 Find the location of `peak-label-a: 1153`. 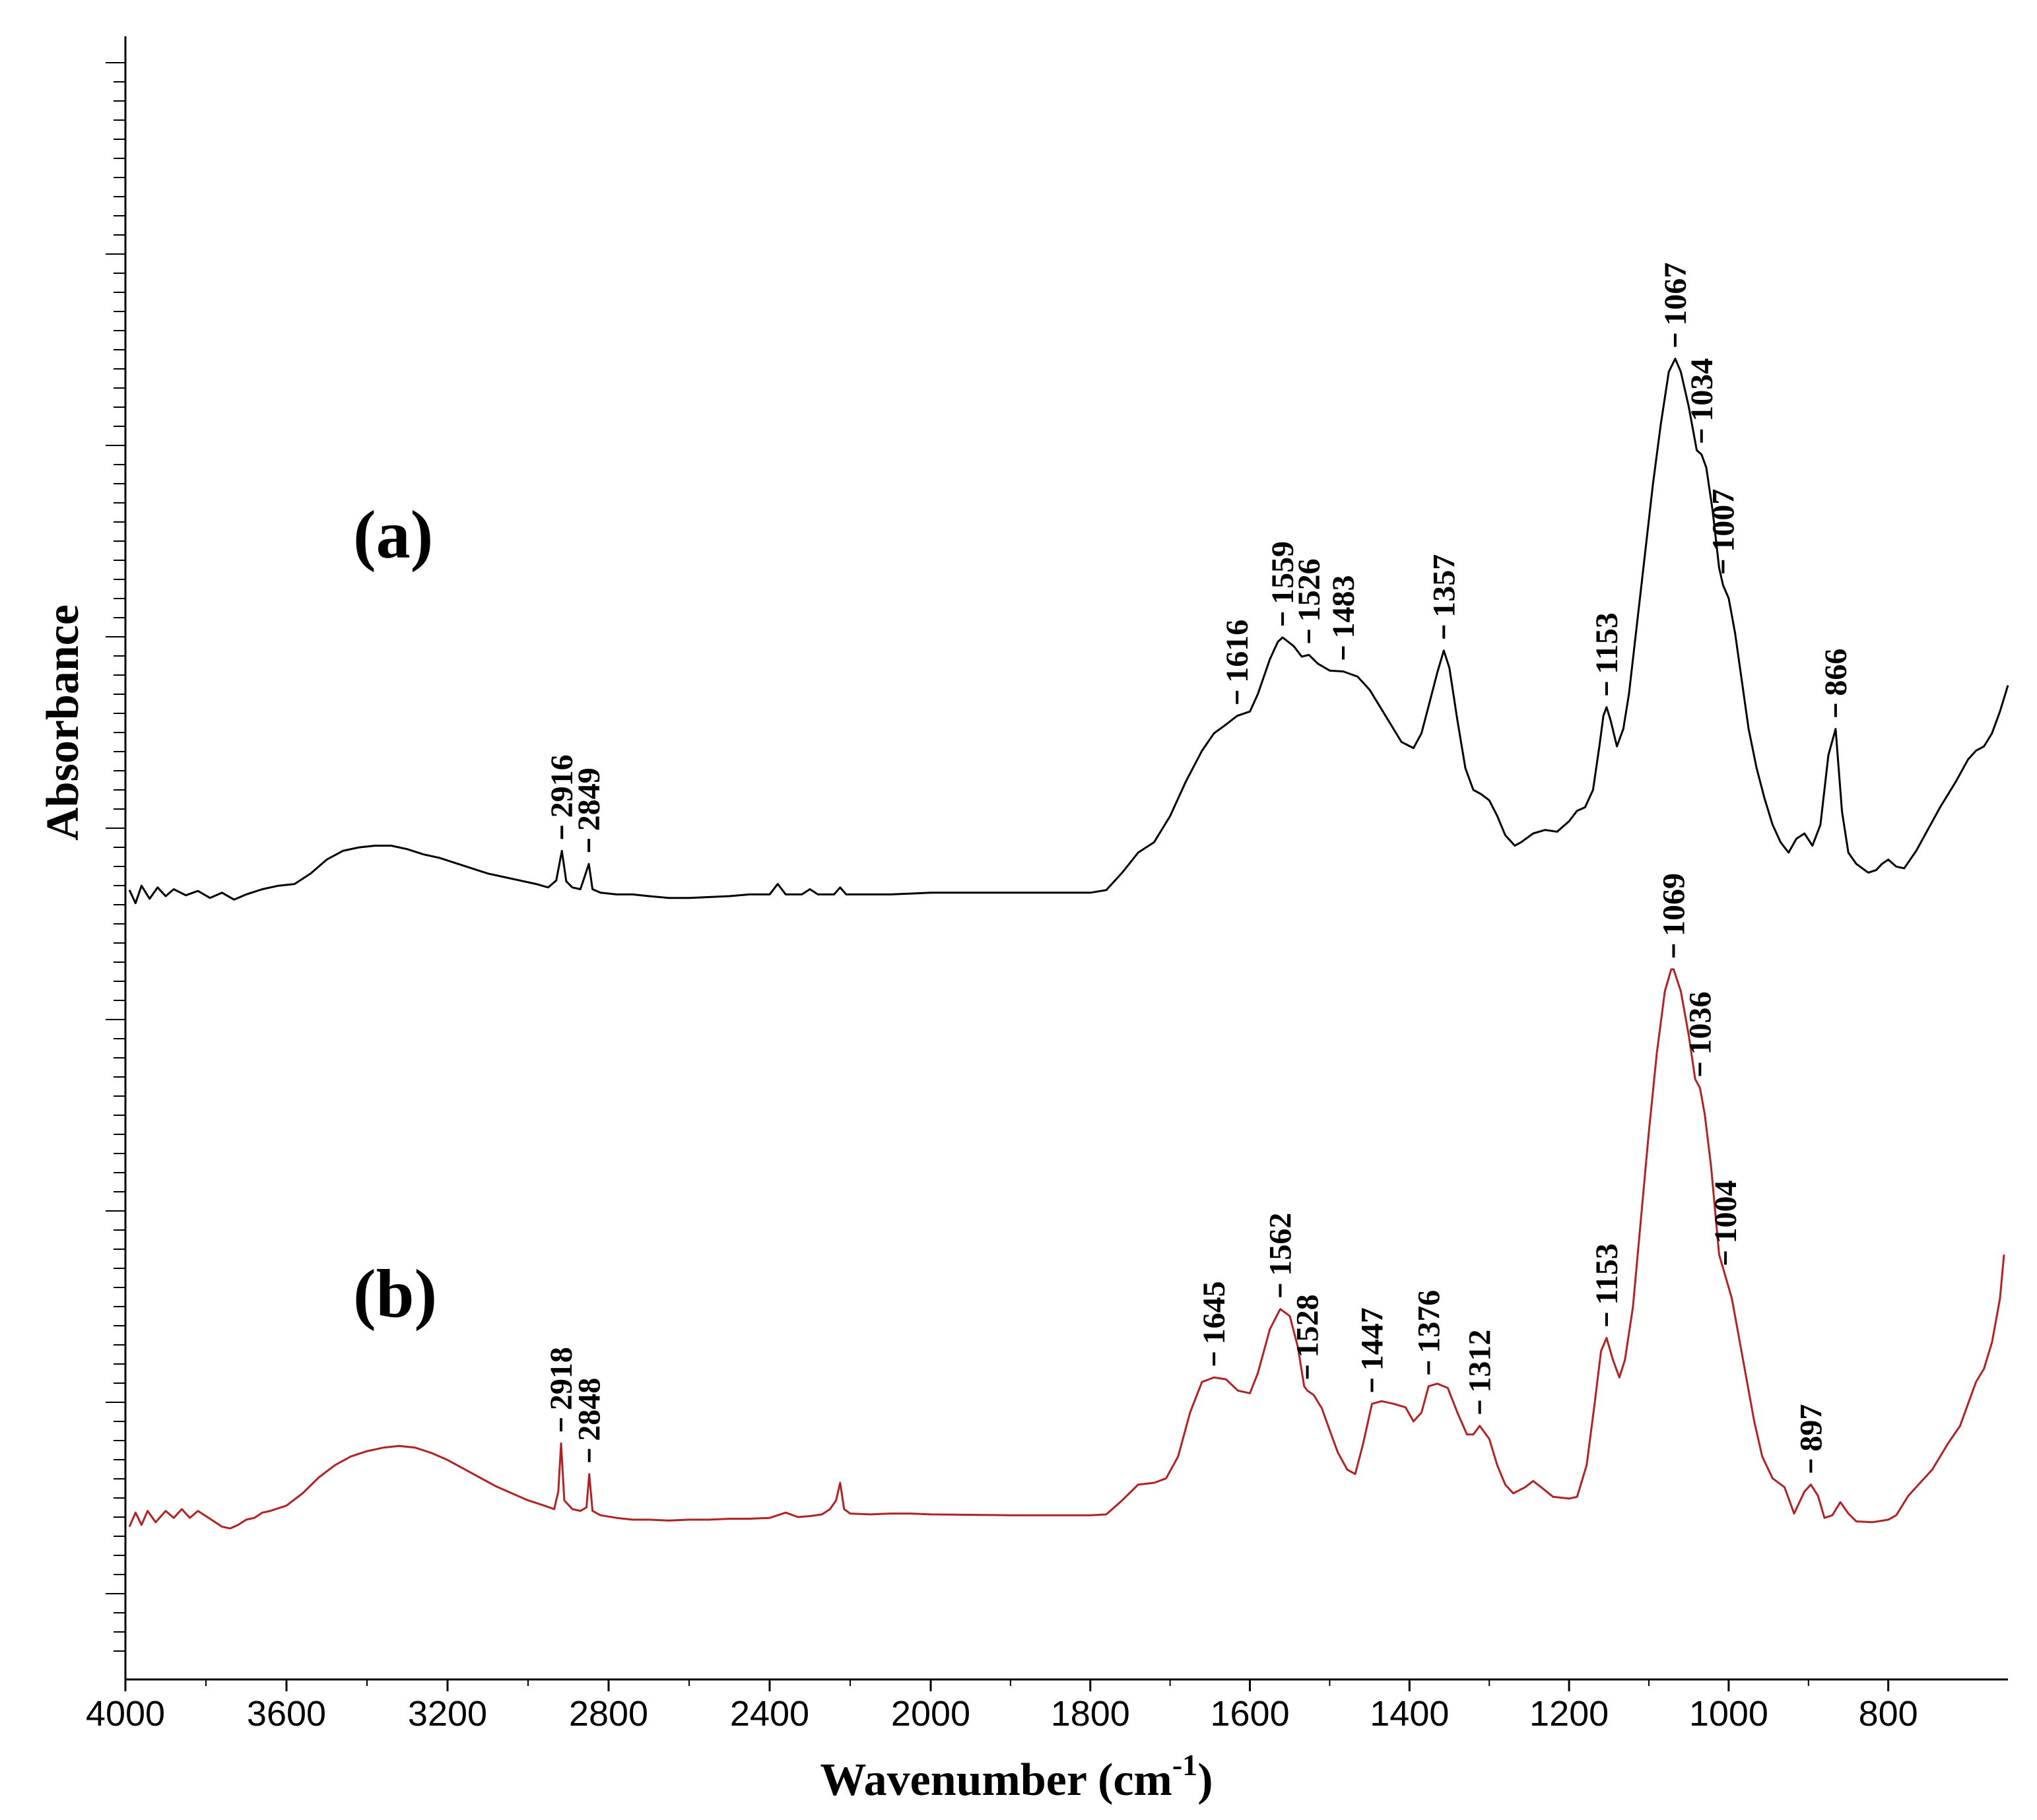

peak-label-a: 1153 is located at coordinates (1606, 643).